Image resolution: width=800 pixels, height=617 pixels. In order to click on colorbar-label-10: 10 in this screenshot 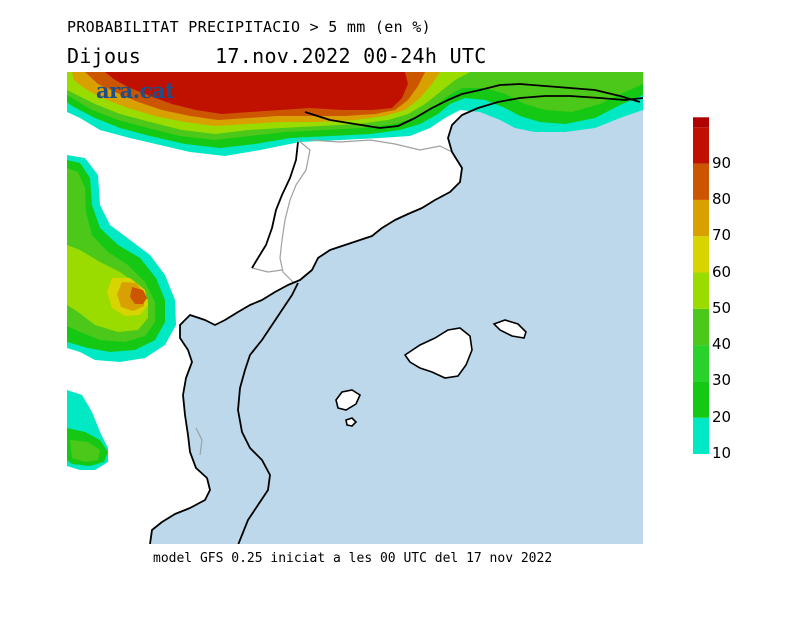, I will do `click(722, 453)`.